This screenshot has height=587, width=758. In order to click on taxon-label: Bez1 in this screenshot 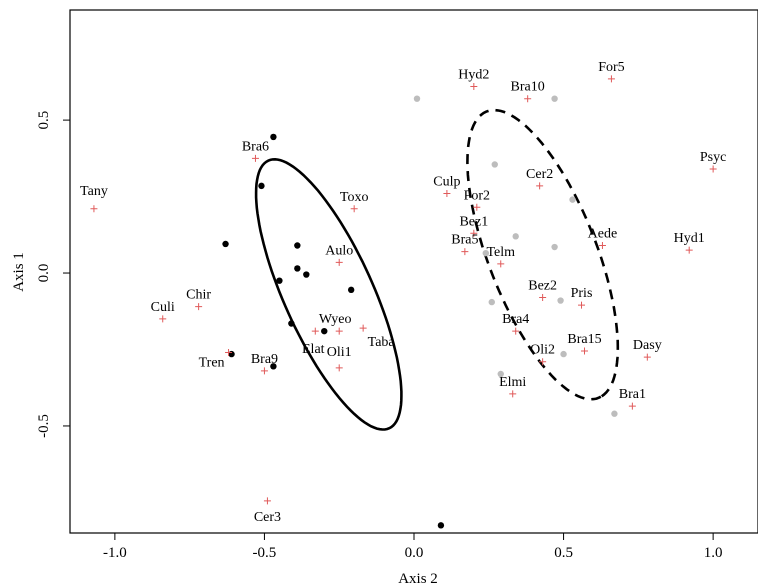, I will do `click(473, 221)`.